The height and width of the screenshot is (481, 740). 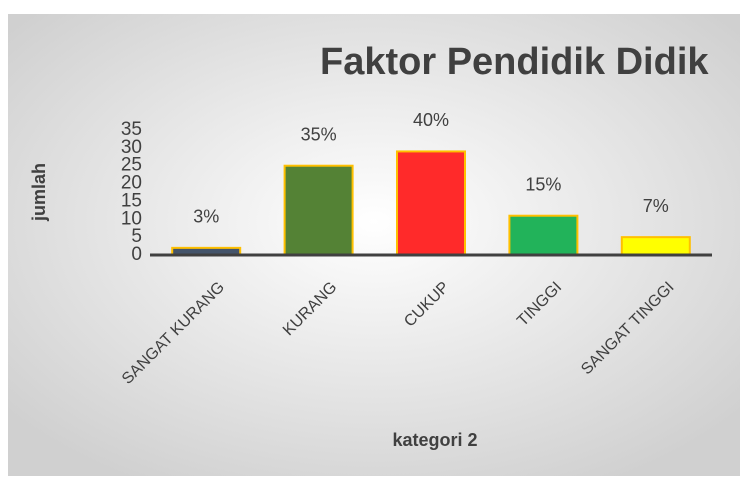 What do you see at coordinates (39, 192) in the screenshot?
I see `y-axis-label: jumlah` at bounding box center [39, 192].